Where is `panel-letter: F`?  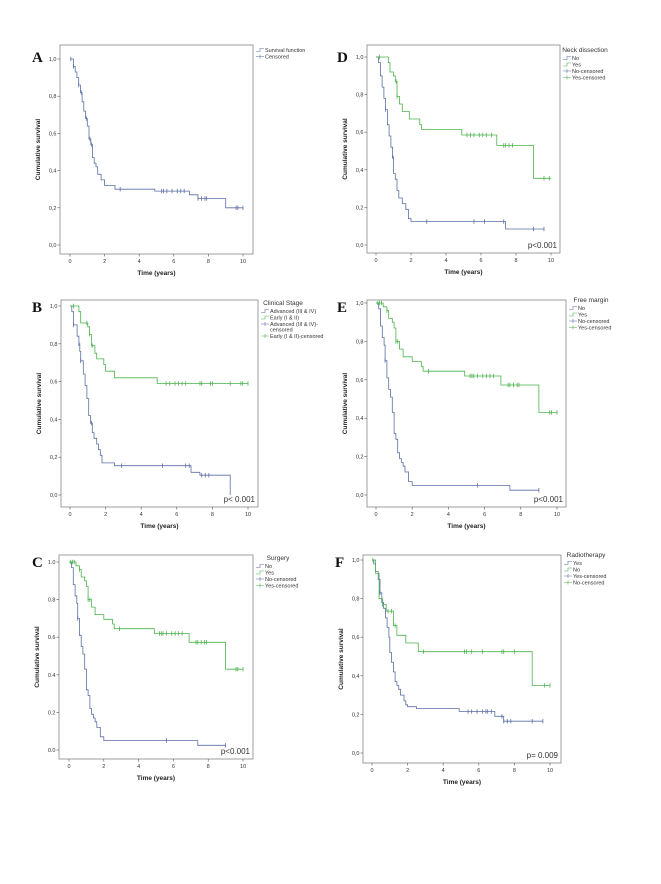 panel-letter: F is located at coordinates (339, 563).